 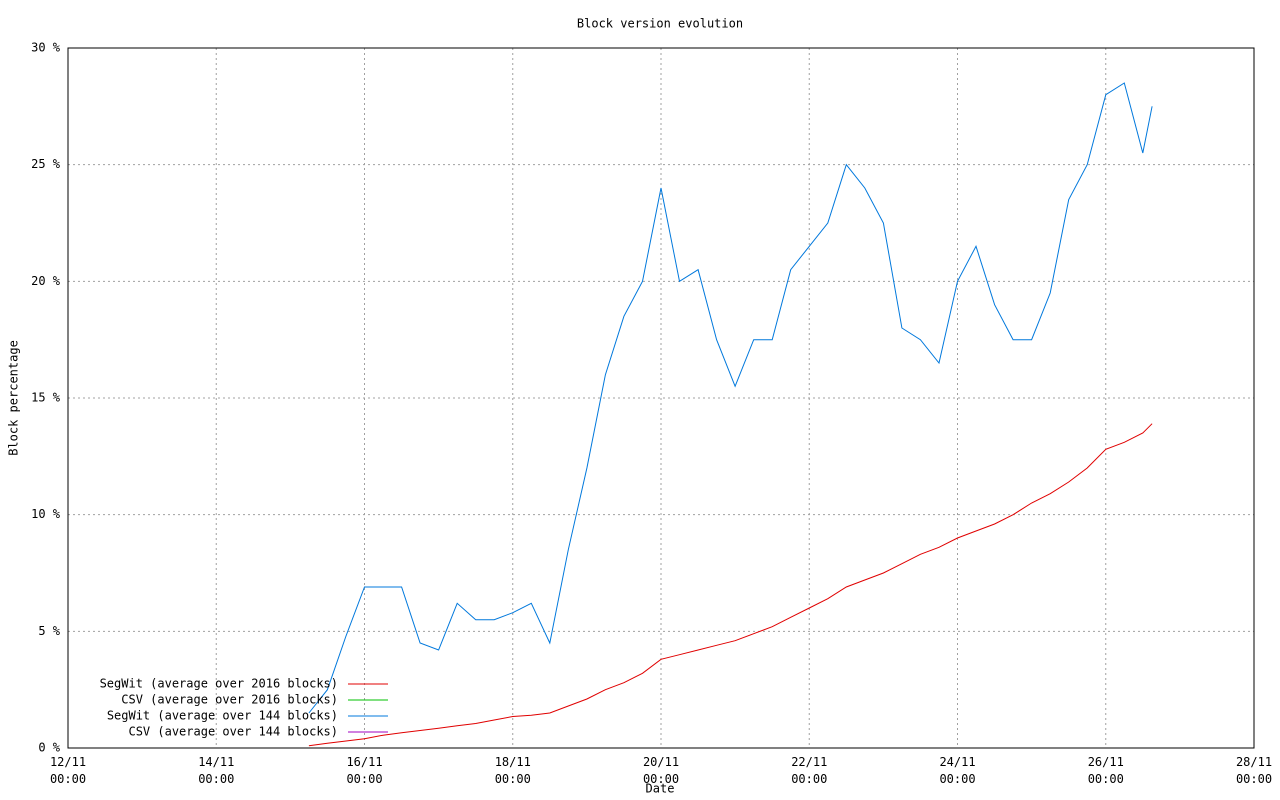 What do you see at coordinates (660, 789) in the screenshot?
I see `x-axis-label: Date` at bounding box center [660, 789].